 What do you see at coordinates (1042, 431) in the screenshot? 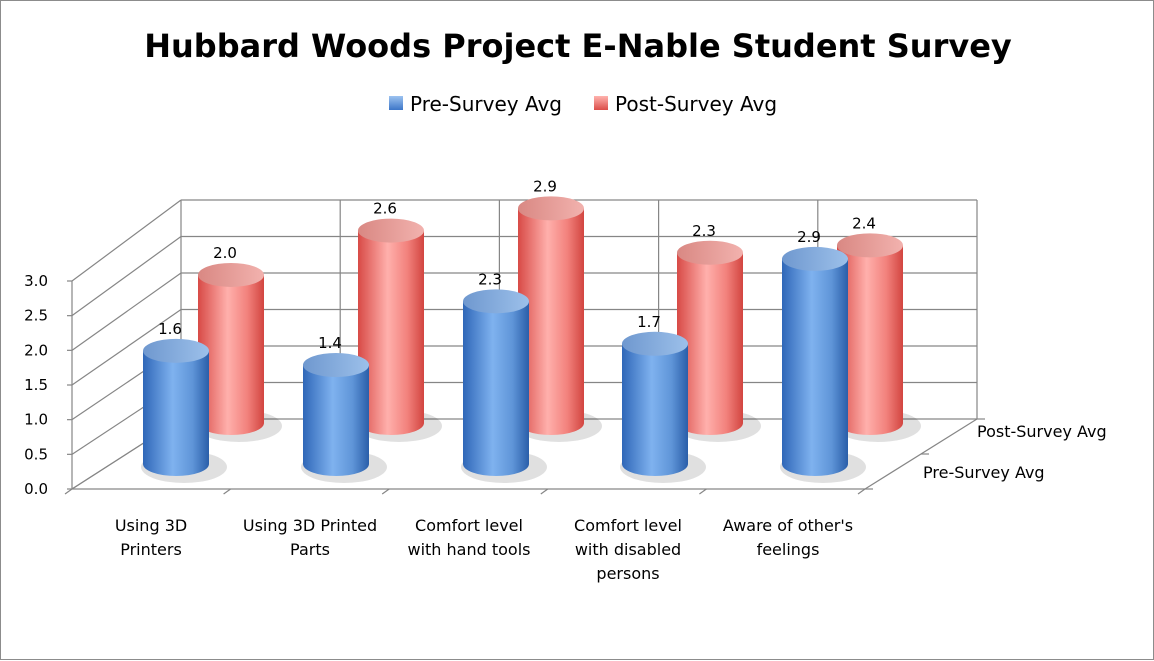
I see `series-axis-label-post: Post-Survey Avg` at bounding box center [1042, 431].